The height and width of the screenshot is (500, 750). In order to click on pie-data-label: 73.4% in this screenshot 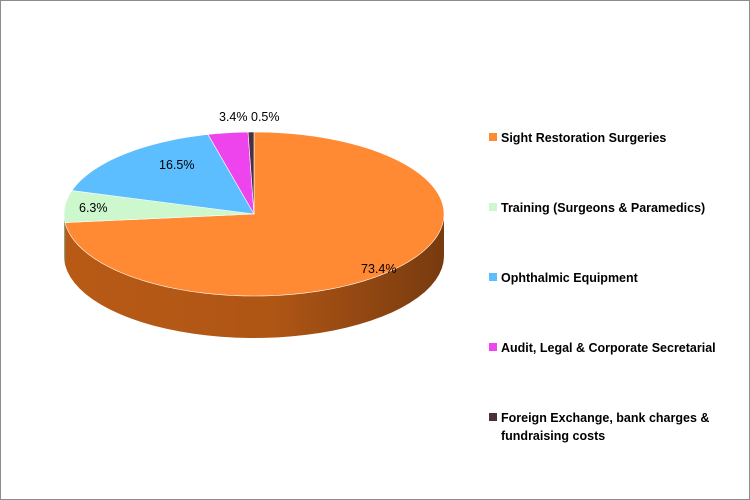, I will do `click(378, 269)`.